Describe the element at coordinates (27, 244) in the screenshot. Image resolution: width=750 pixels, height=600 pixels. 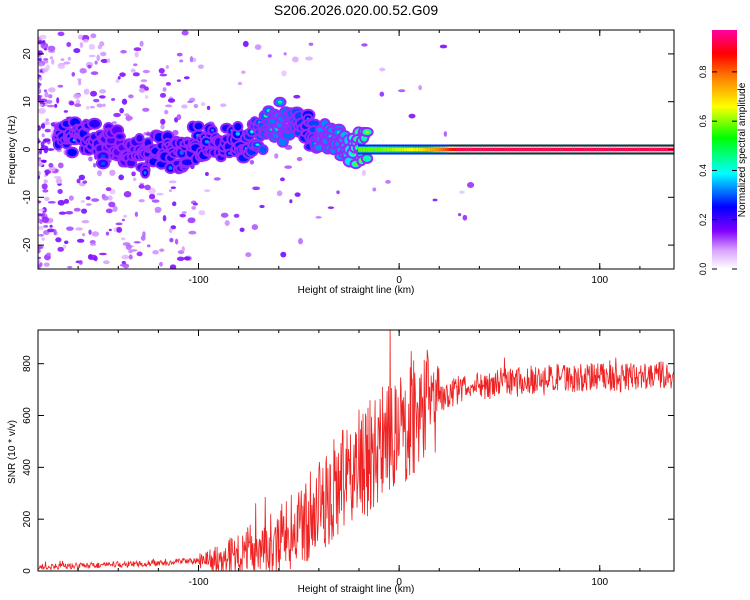
I see `spectrogram-ytick-label: -20` at that location.